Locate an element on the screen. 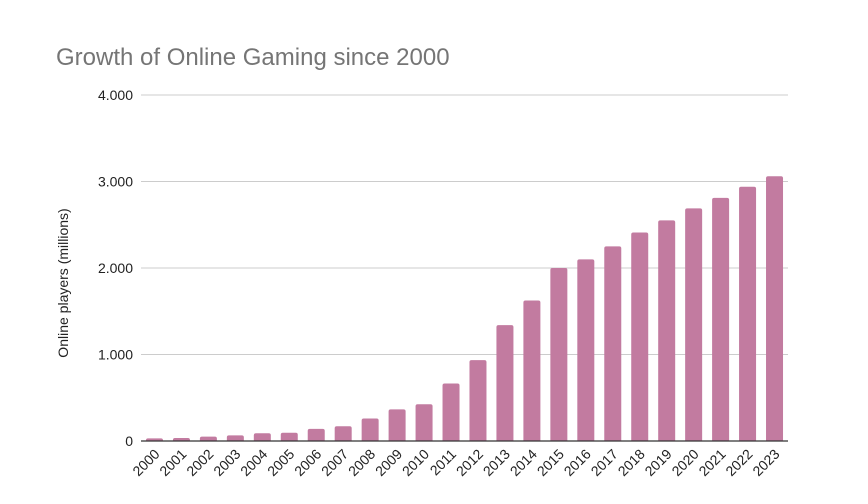 This screenshot has height=504, width=868. x-tick-label: 2018 is located at coordinates (631, 462).